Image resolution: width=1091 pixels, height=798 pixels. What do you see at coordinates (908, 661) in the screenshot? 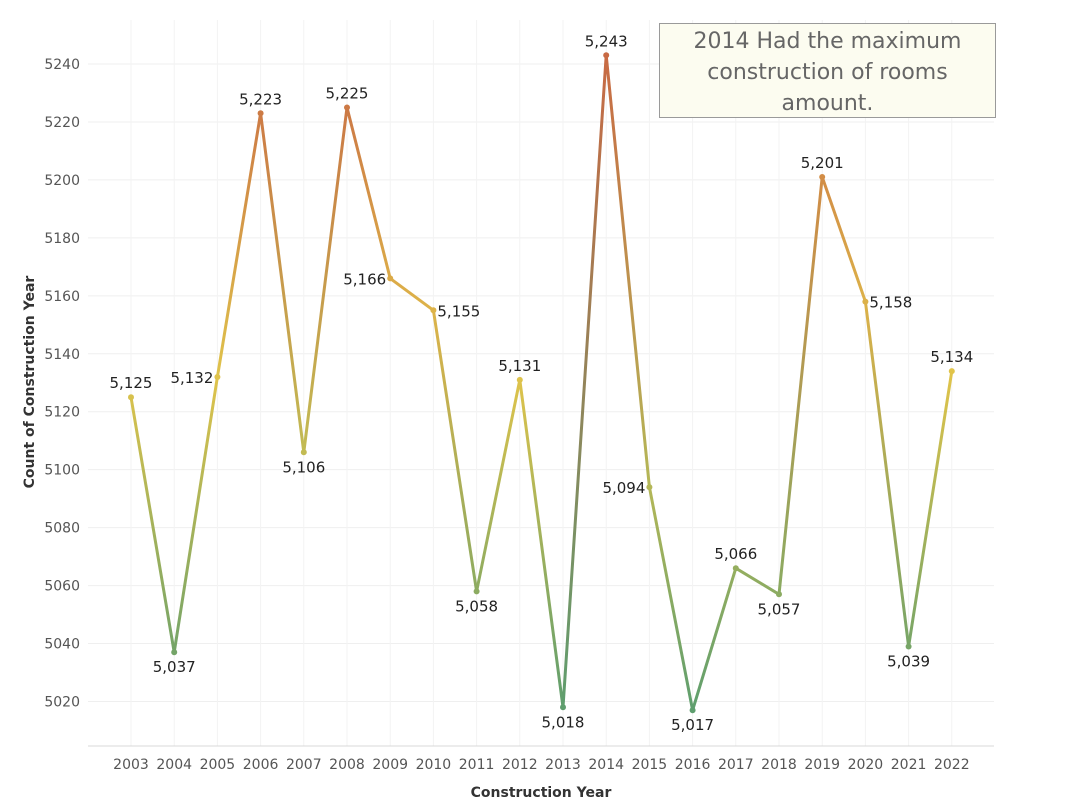
I see `data-label: 5,039` at bounding box center [908, 661].